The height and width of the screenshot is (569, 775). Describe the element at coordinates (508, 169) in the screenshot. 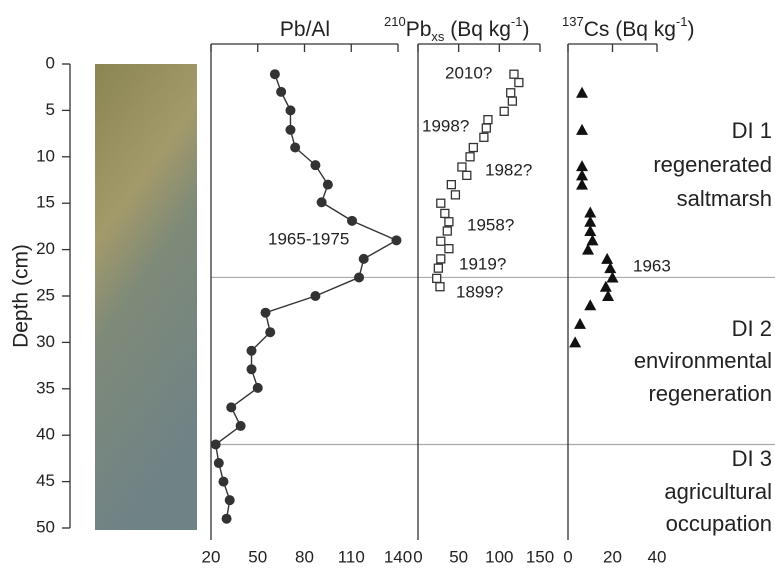

I see `annotation: 1982?` at that location.